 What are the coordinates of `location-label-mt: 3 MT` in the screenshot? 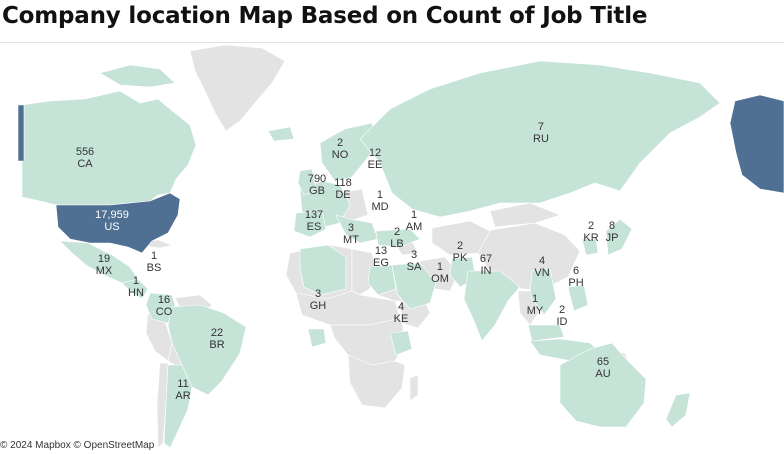 It's located at (351, 234).